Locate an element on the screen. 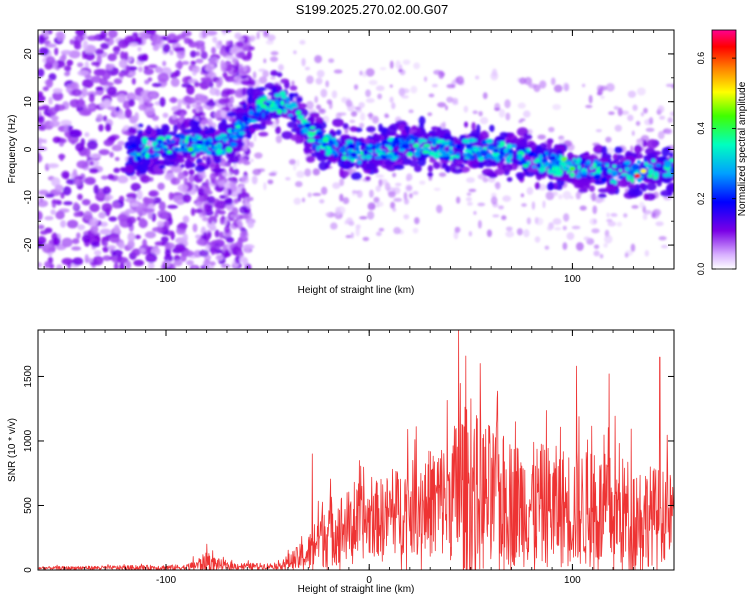  snr-xlabel: Height of straight line (km) is located at coordinates (356, 589).